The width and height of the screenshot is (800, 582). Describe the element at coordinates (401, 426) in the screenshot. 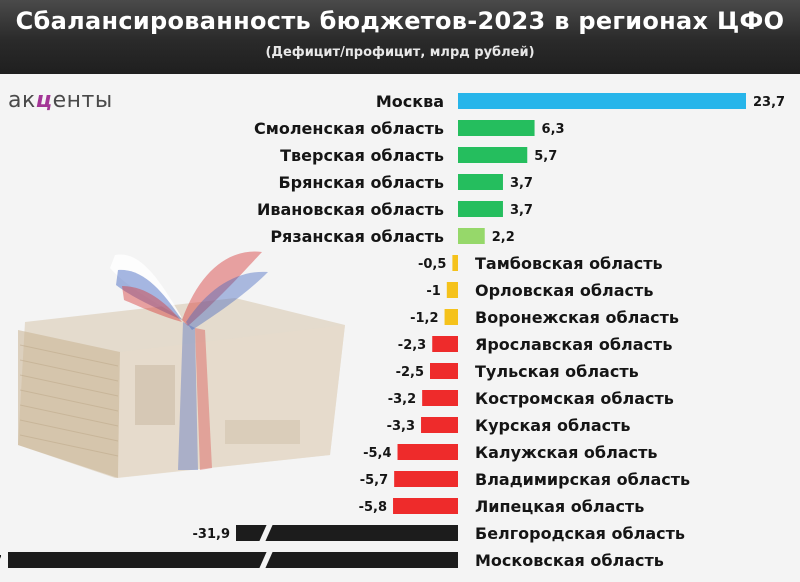

I see `value-label: -3,3` at that location.